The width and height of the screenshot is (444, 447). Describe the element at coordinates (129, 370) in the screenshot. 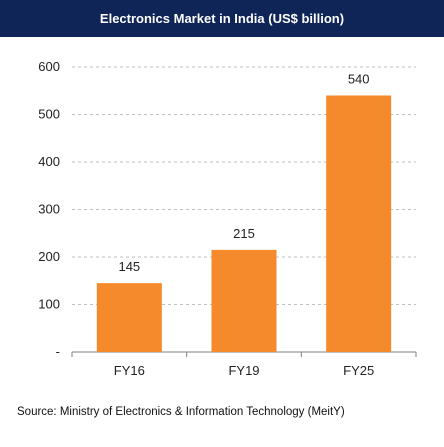

I see `x-tick-label: FY16` at that location.